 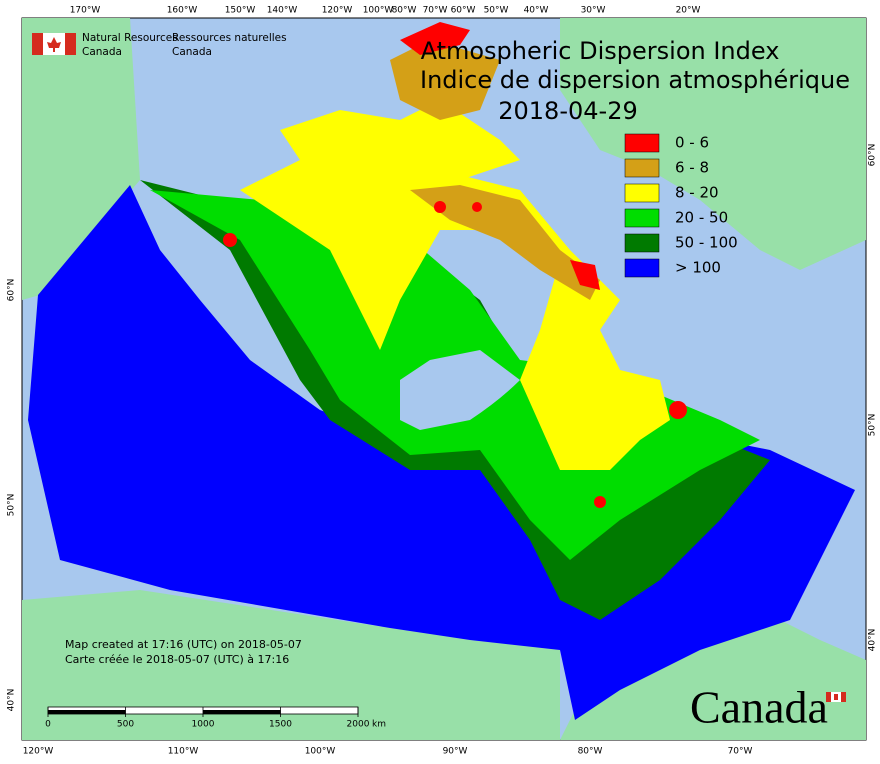 What do you see at coordinates (85, 11) in the screenshot?
I see `graticule-label: 170°W` at bounding box center [85, 11].